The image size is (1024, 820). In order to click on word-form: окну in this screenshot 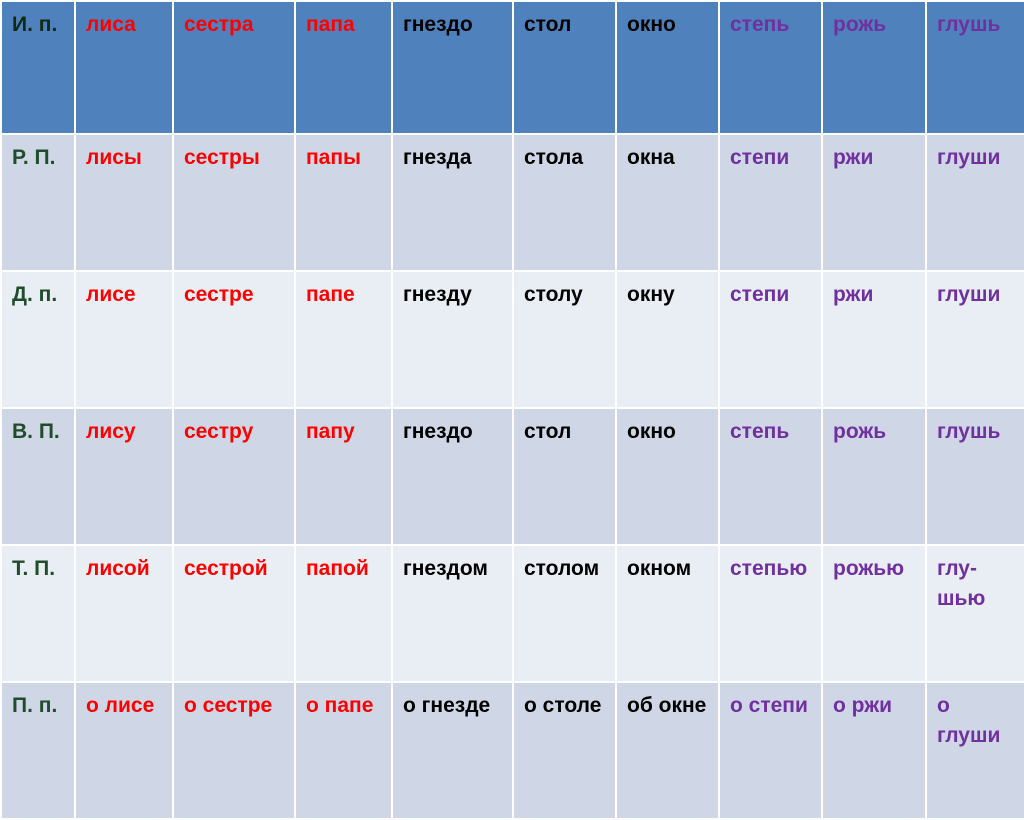, I will do `click(667, 339)`.